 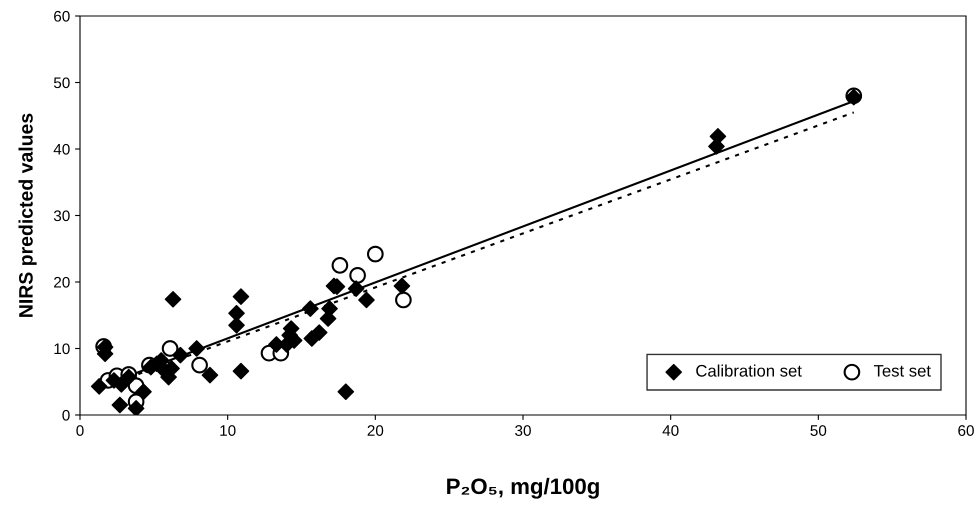 What do you see at coordinates (62, 16) in the screenshot?
I see `y-tick-label: 60` at bounding box center [62, 16].